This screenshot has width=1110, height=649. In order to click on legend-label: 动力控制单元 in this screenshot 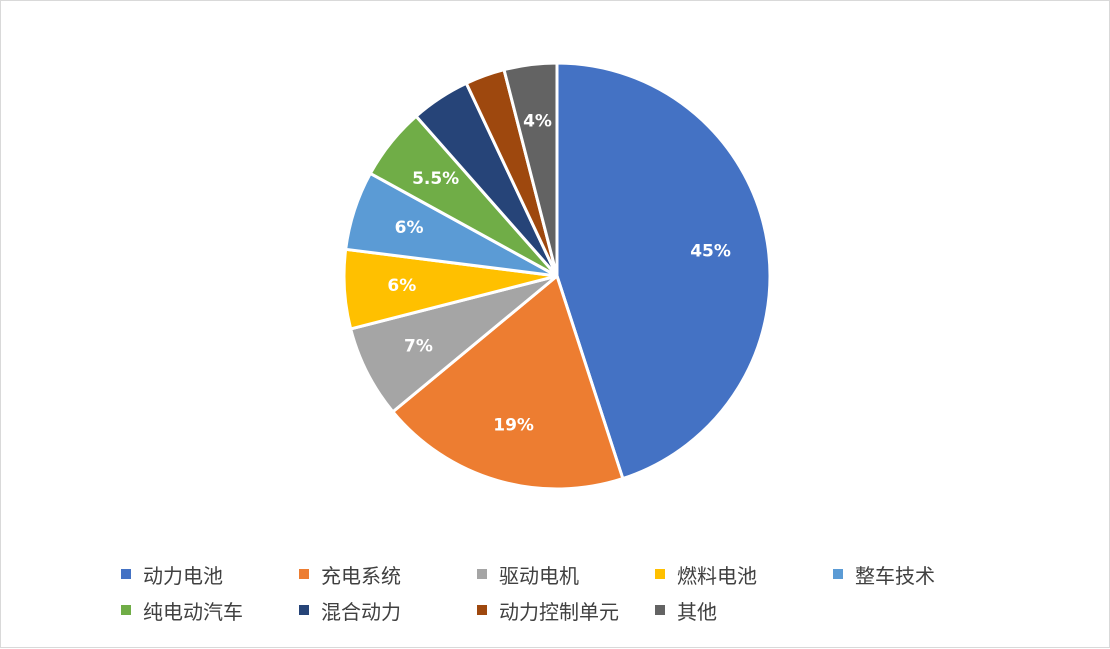, I will do `click(559, 611)`.